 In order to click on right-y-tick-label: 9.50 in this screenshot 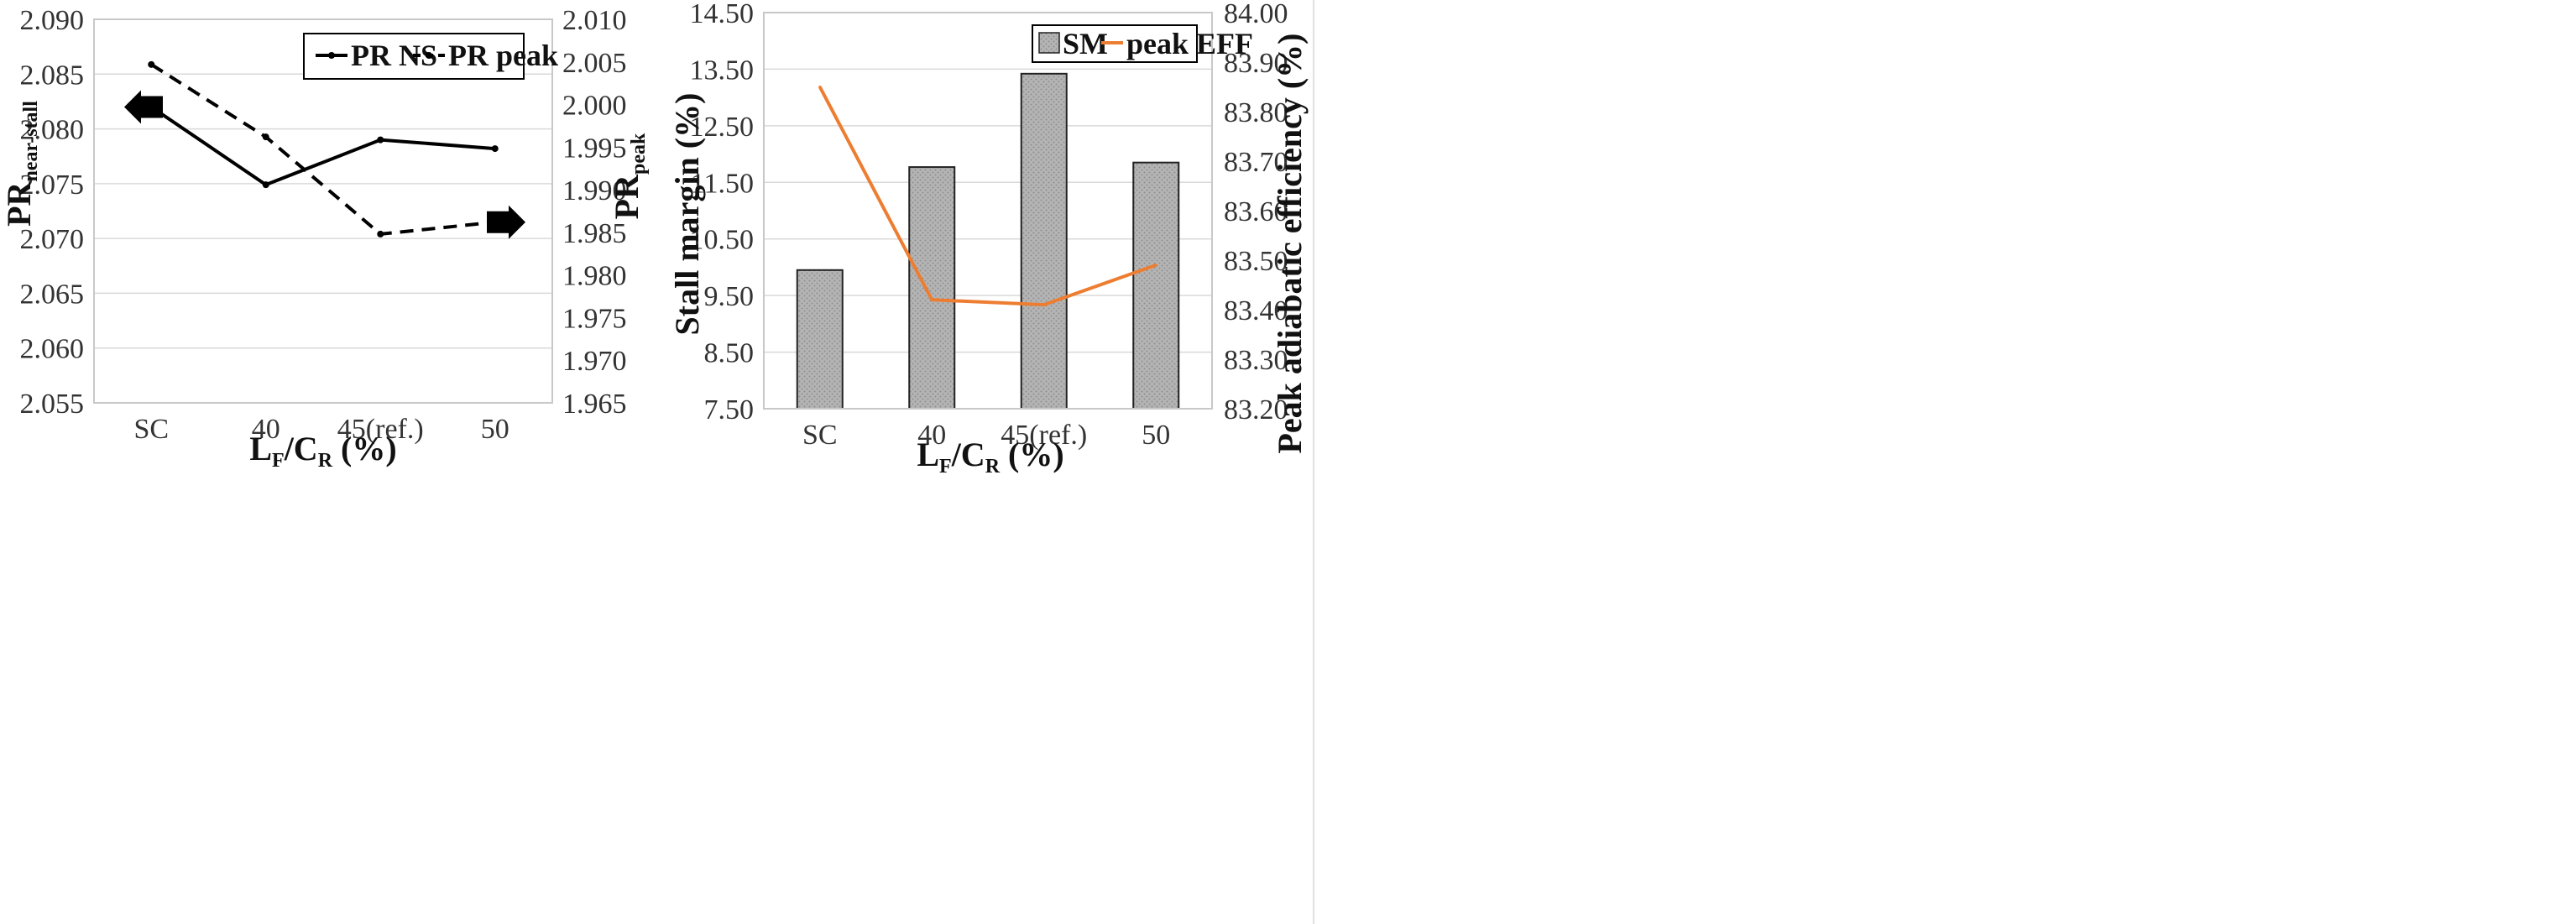, I will do `click(729, 296)`.